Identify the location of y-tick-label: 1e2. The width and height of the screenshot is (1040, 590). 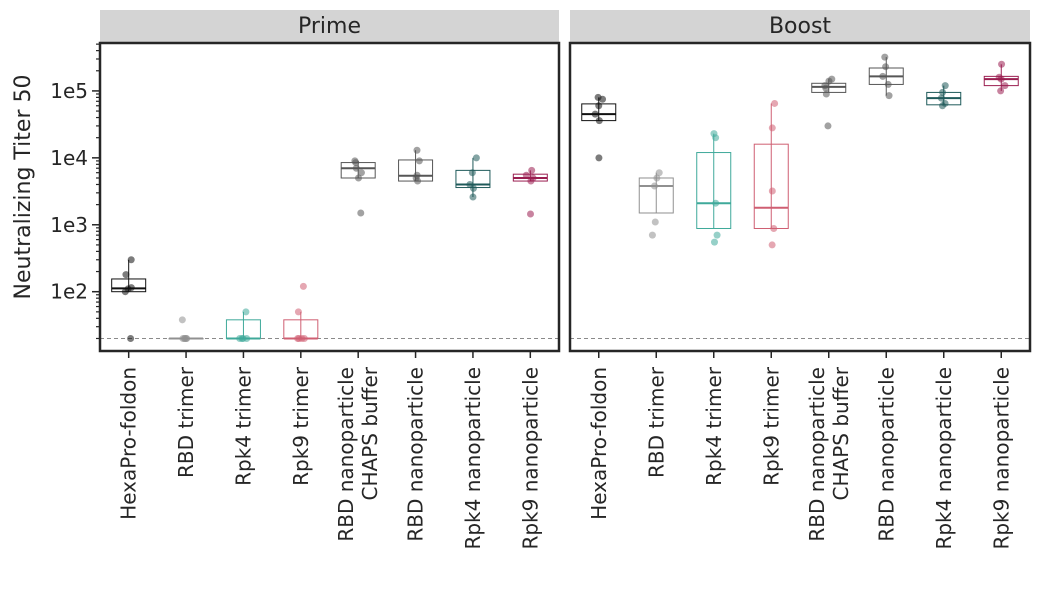
(69, 292).